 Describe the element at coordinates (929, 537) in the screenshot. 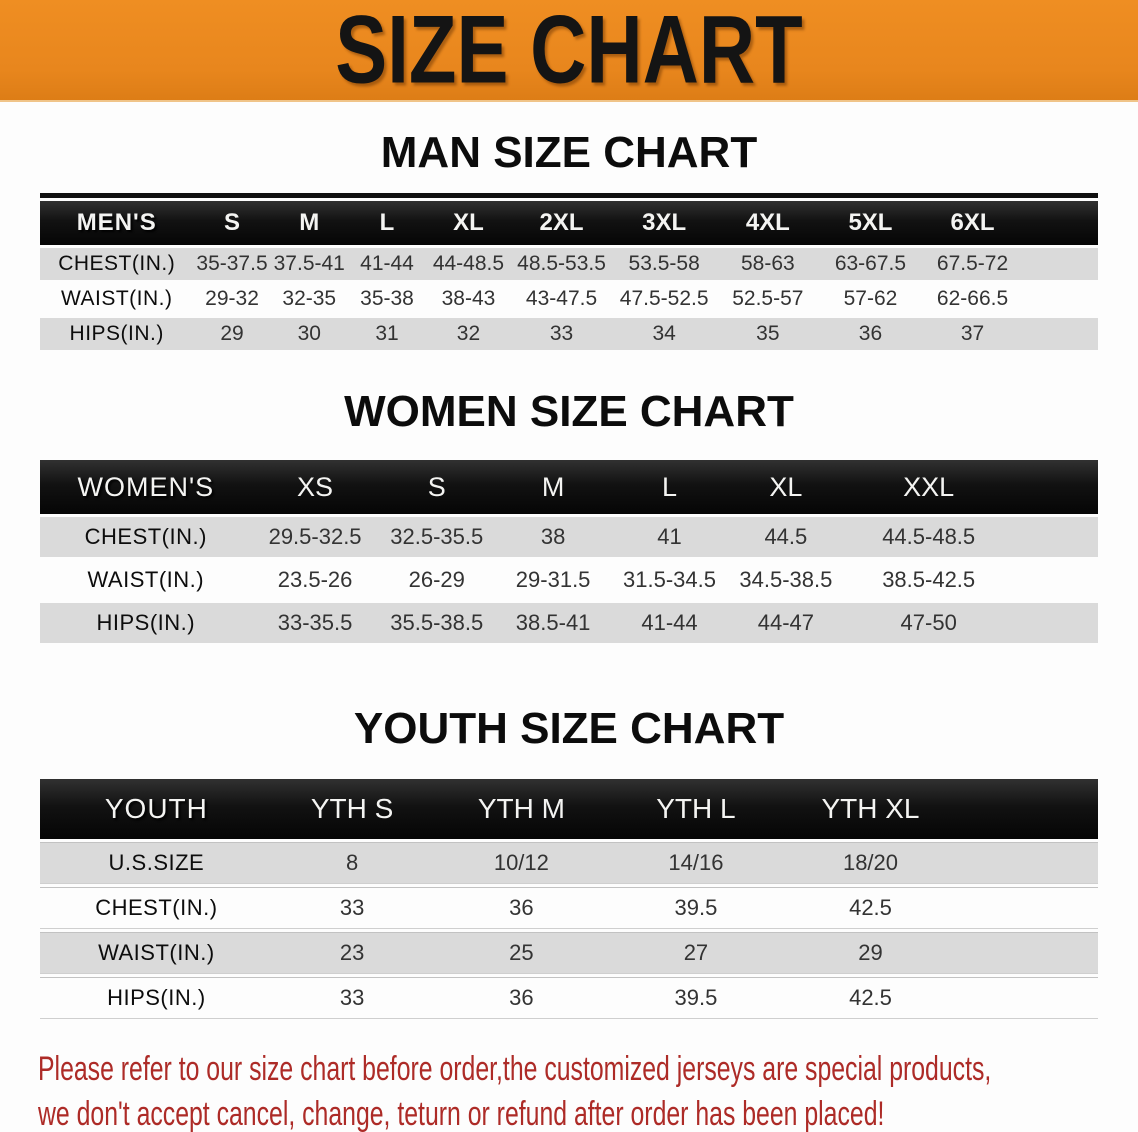

I see `size-value: 44.5-48.5` at that location.